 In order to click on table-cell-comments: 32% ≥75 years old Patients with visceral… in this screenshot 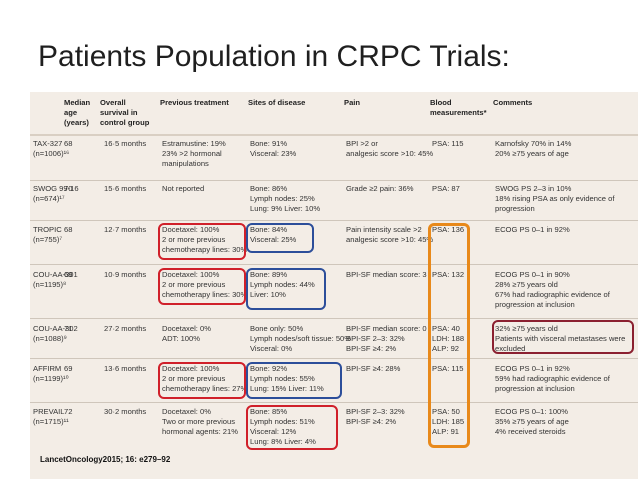, I will do `click(560, 338)`.